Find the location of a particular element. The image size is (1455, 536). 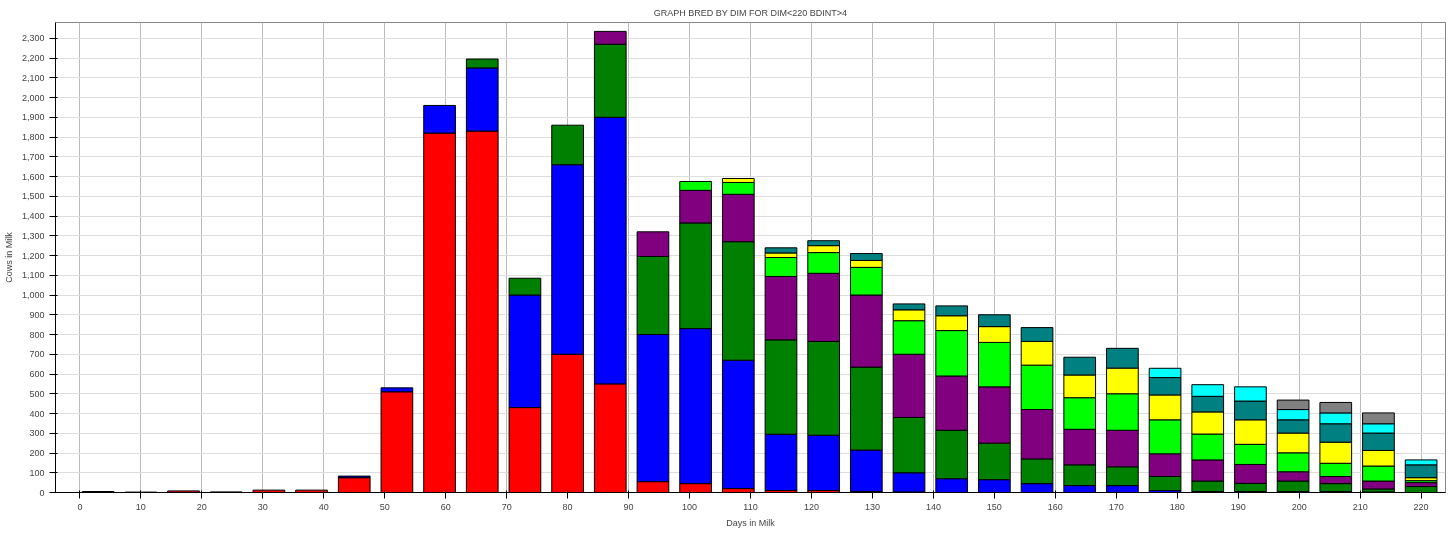

y-tick-label: 1,800 is located at coordinates (33, 137).